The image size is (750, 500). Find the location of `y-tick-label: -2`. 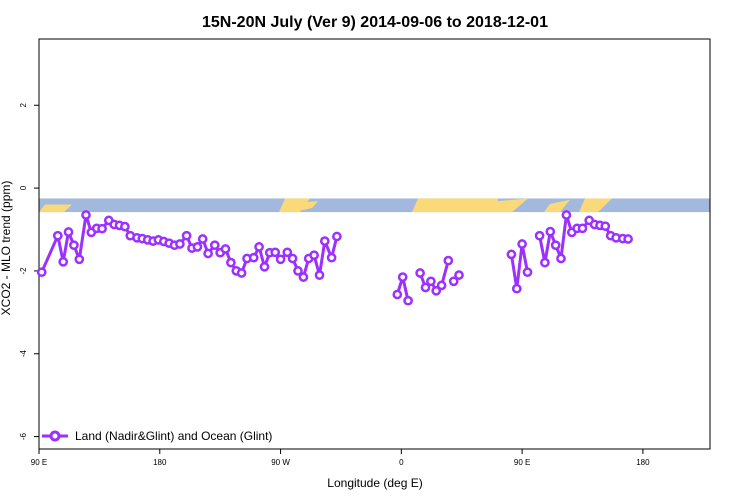

y-tick-label: -2 is located at coordinates (23, 271).